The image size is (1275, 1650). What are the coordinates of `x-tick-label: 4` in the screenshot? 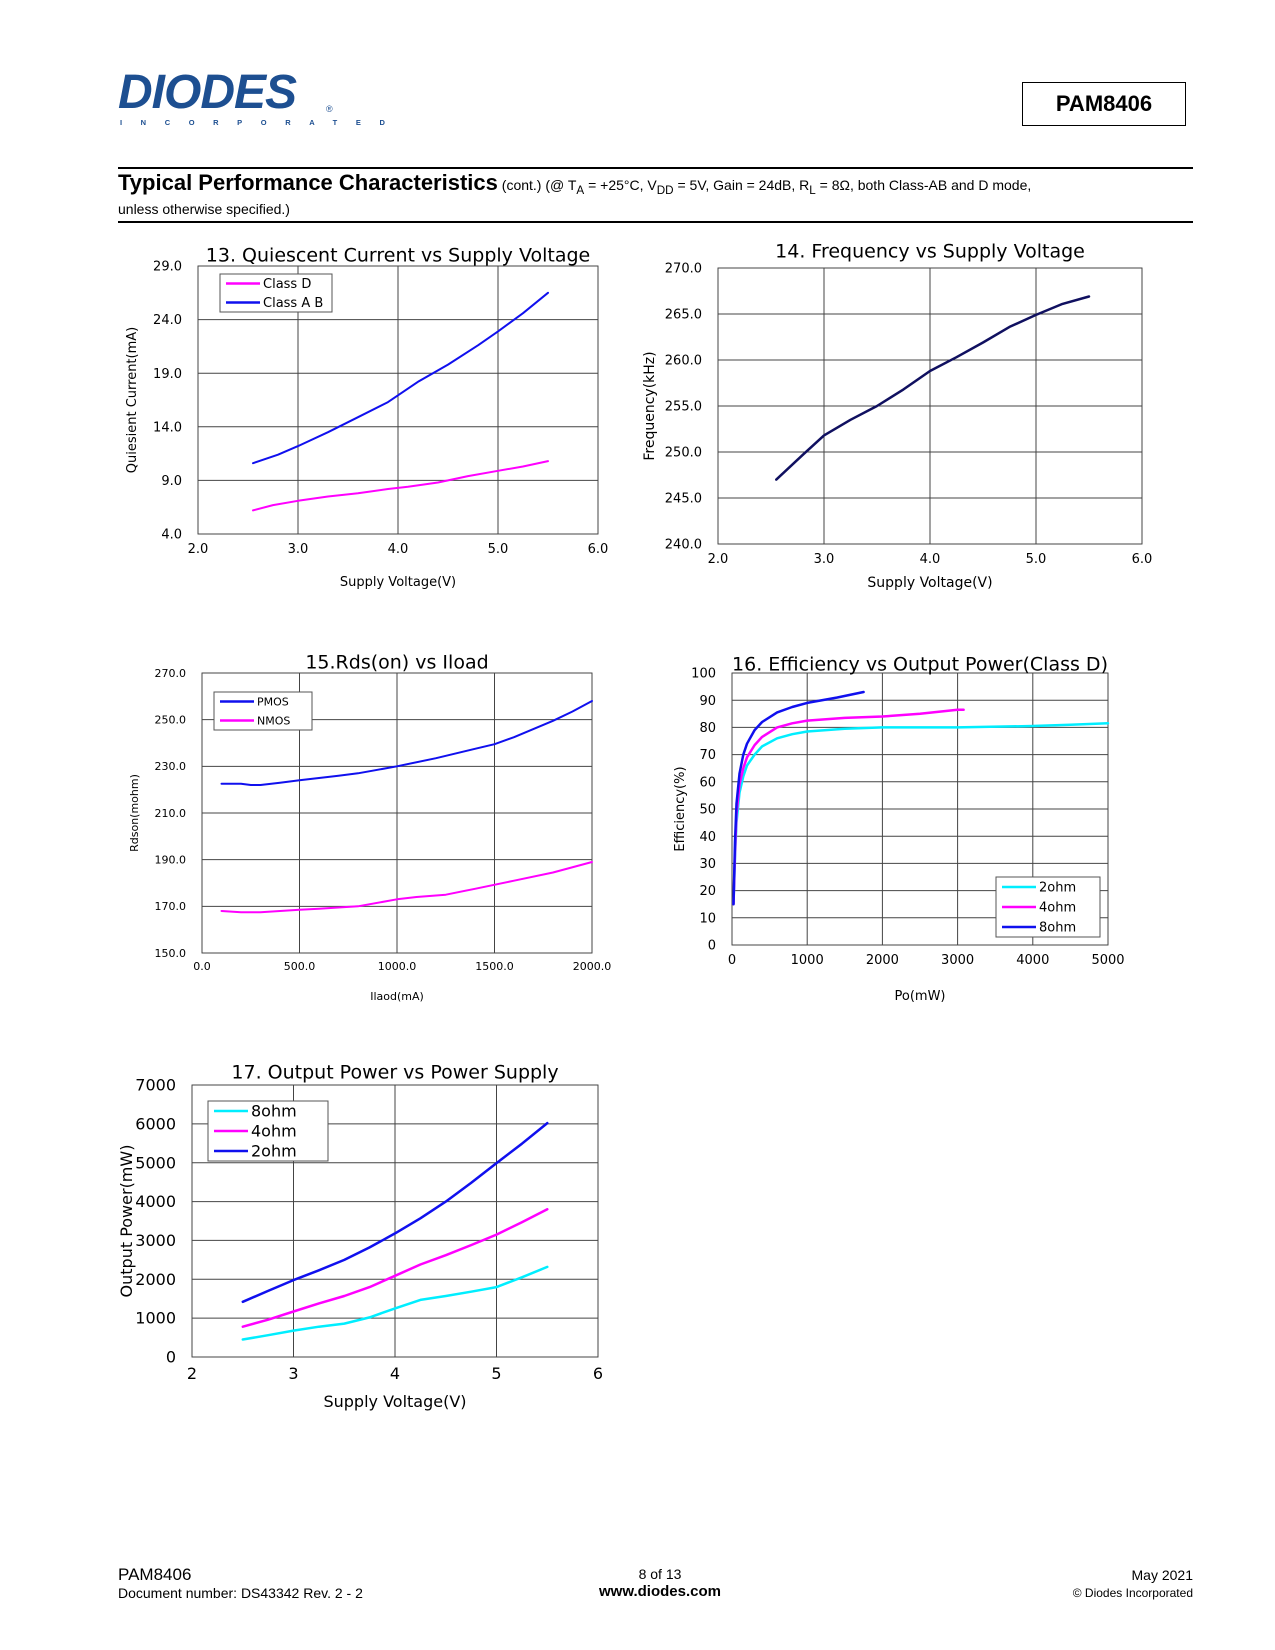 It's located at (395, 1373).